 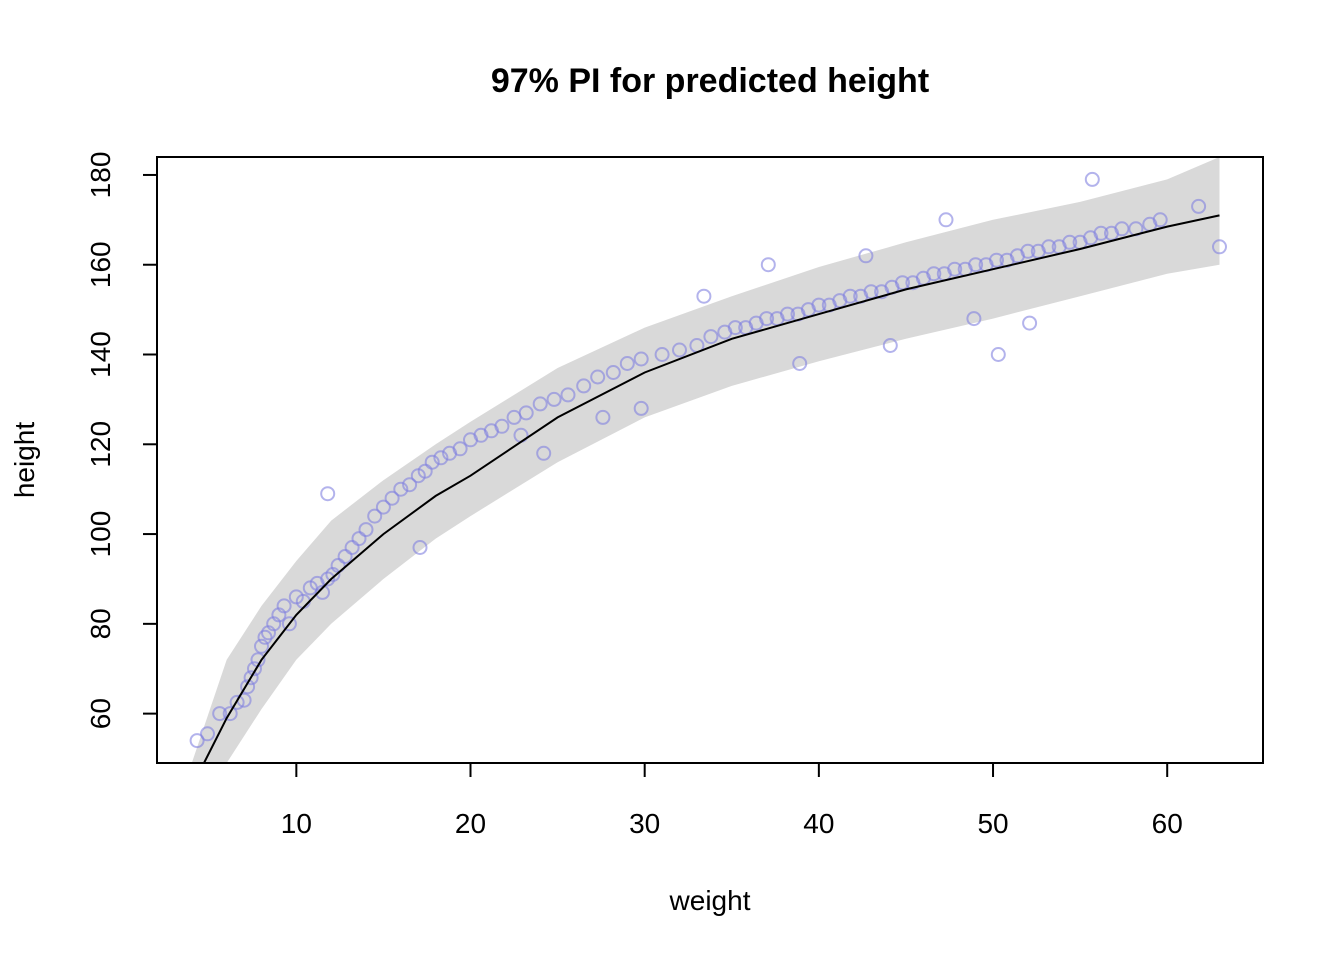 I want to click on y-tick-label: 60, so click(x=100, y=713).